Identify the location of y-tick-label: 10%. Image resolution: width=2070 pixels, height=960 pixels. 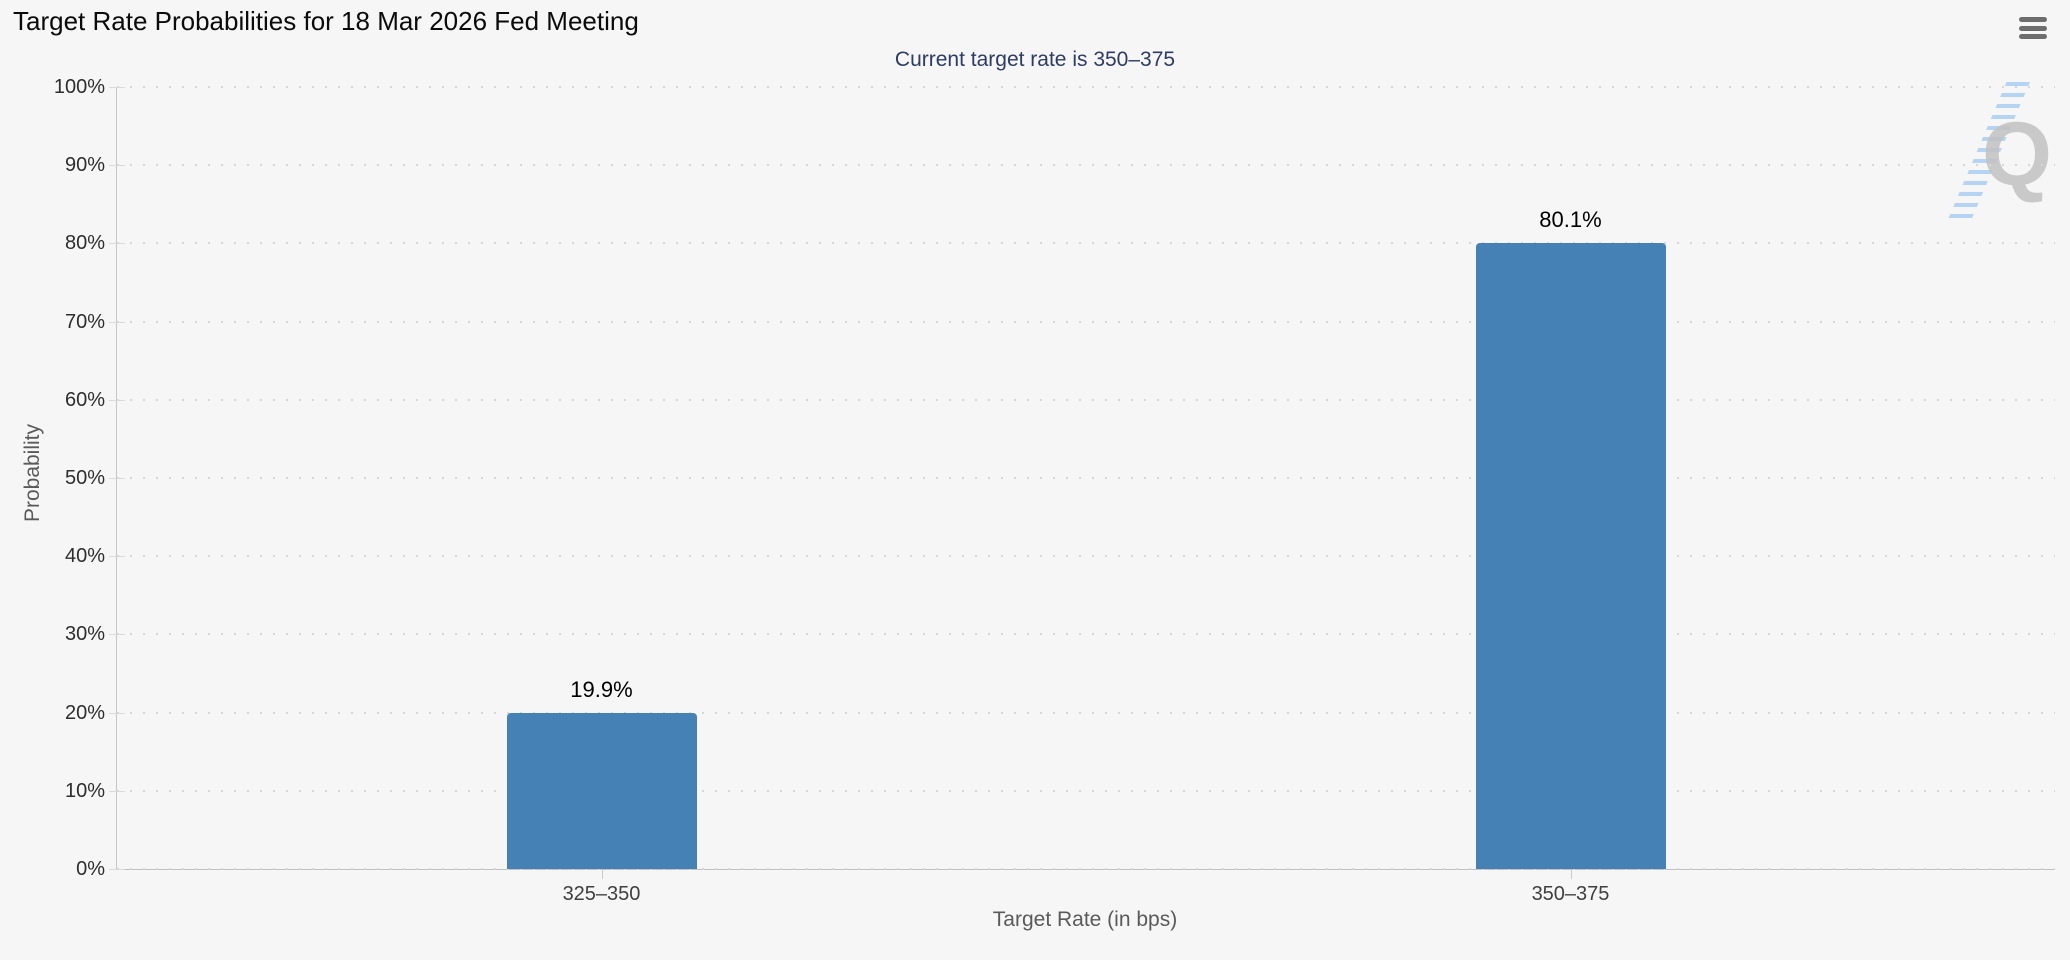
(84, 790).